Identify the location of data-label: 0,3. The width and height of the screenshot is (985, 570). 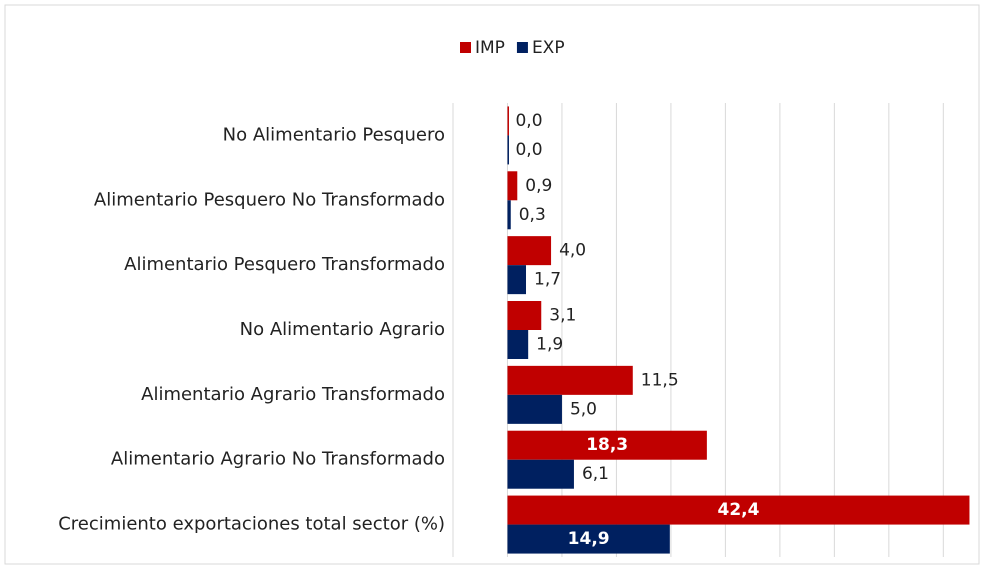
(532, 215).